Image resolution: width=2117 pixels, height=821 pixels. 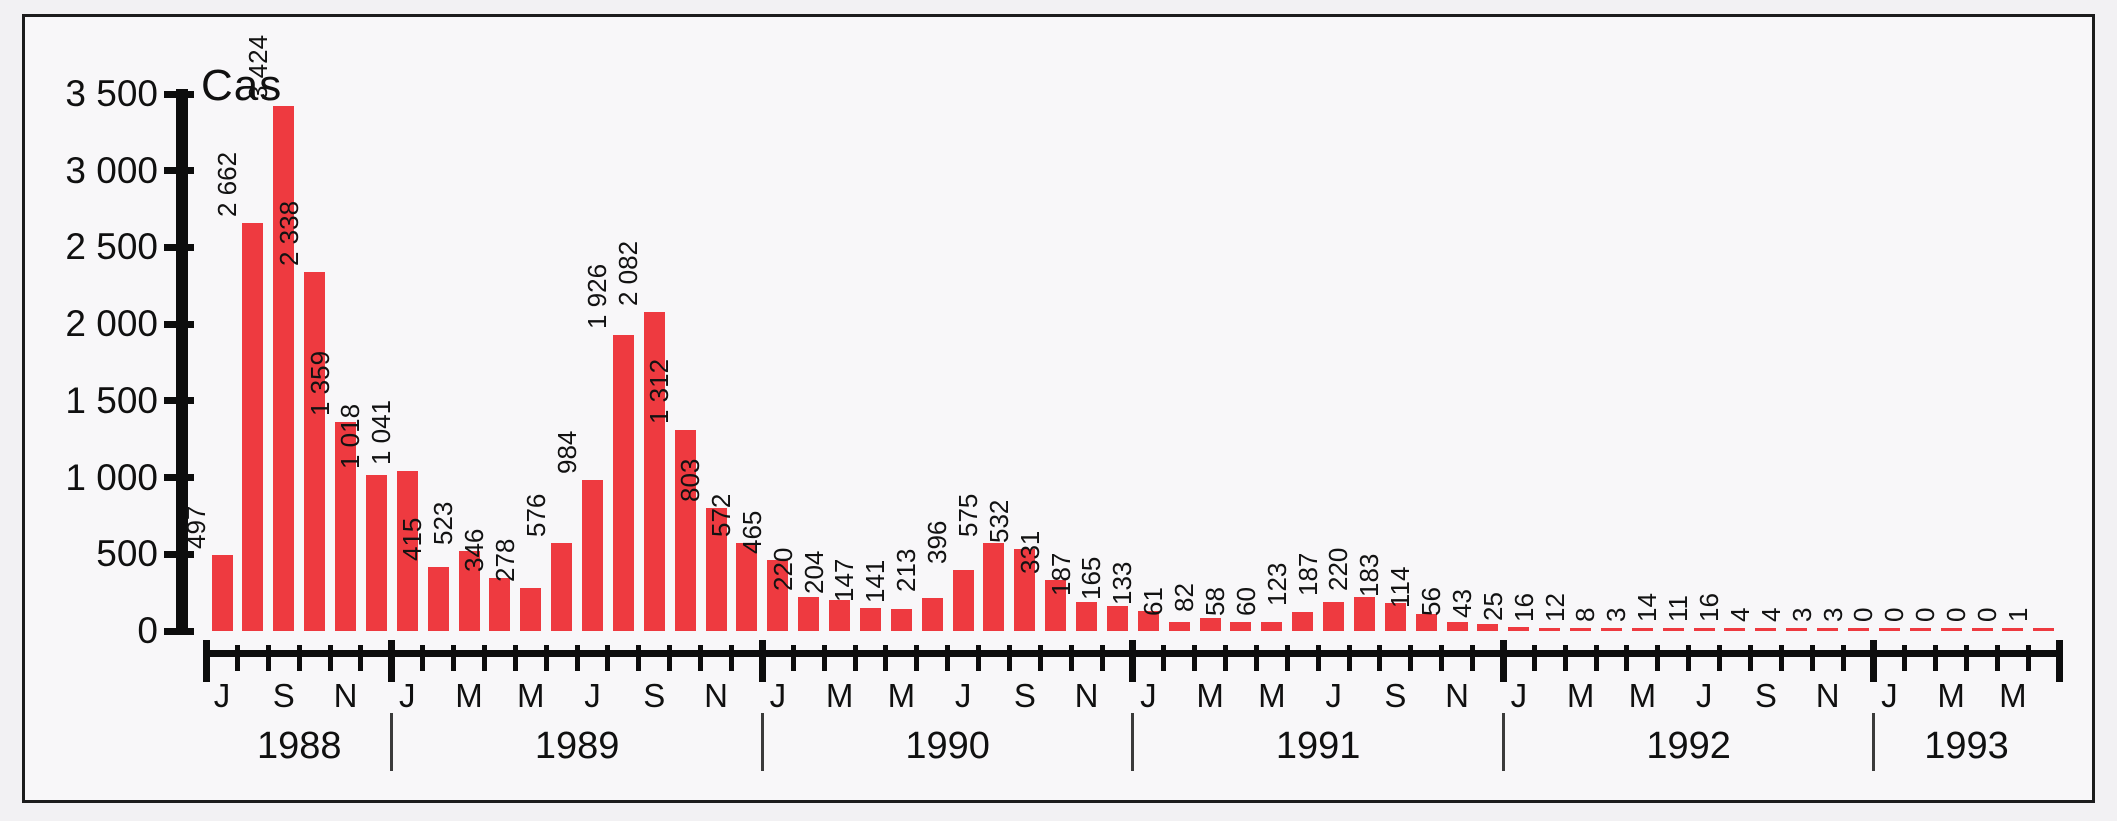 What do you see at coordinates (381, 433) in the screenshot?
I see `bar-value-label: 1 041` at bounding box center [381, 433].